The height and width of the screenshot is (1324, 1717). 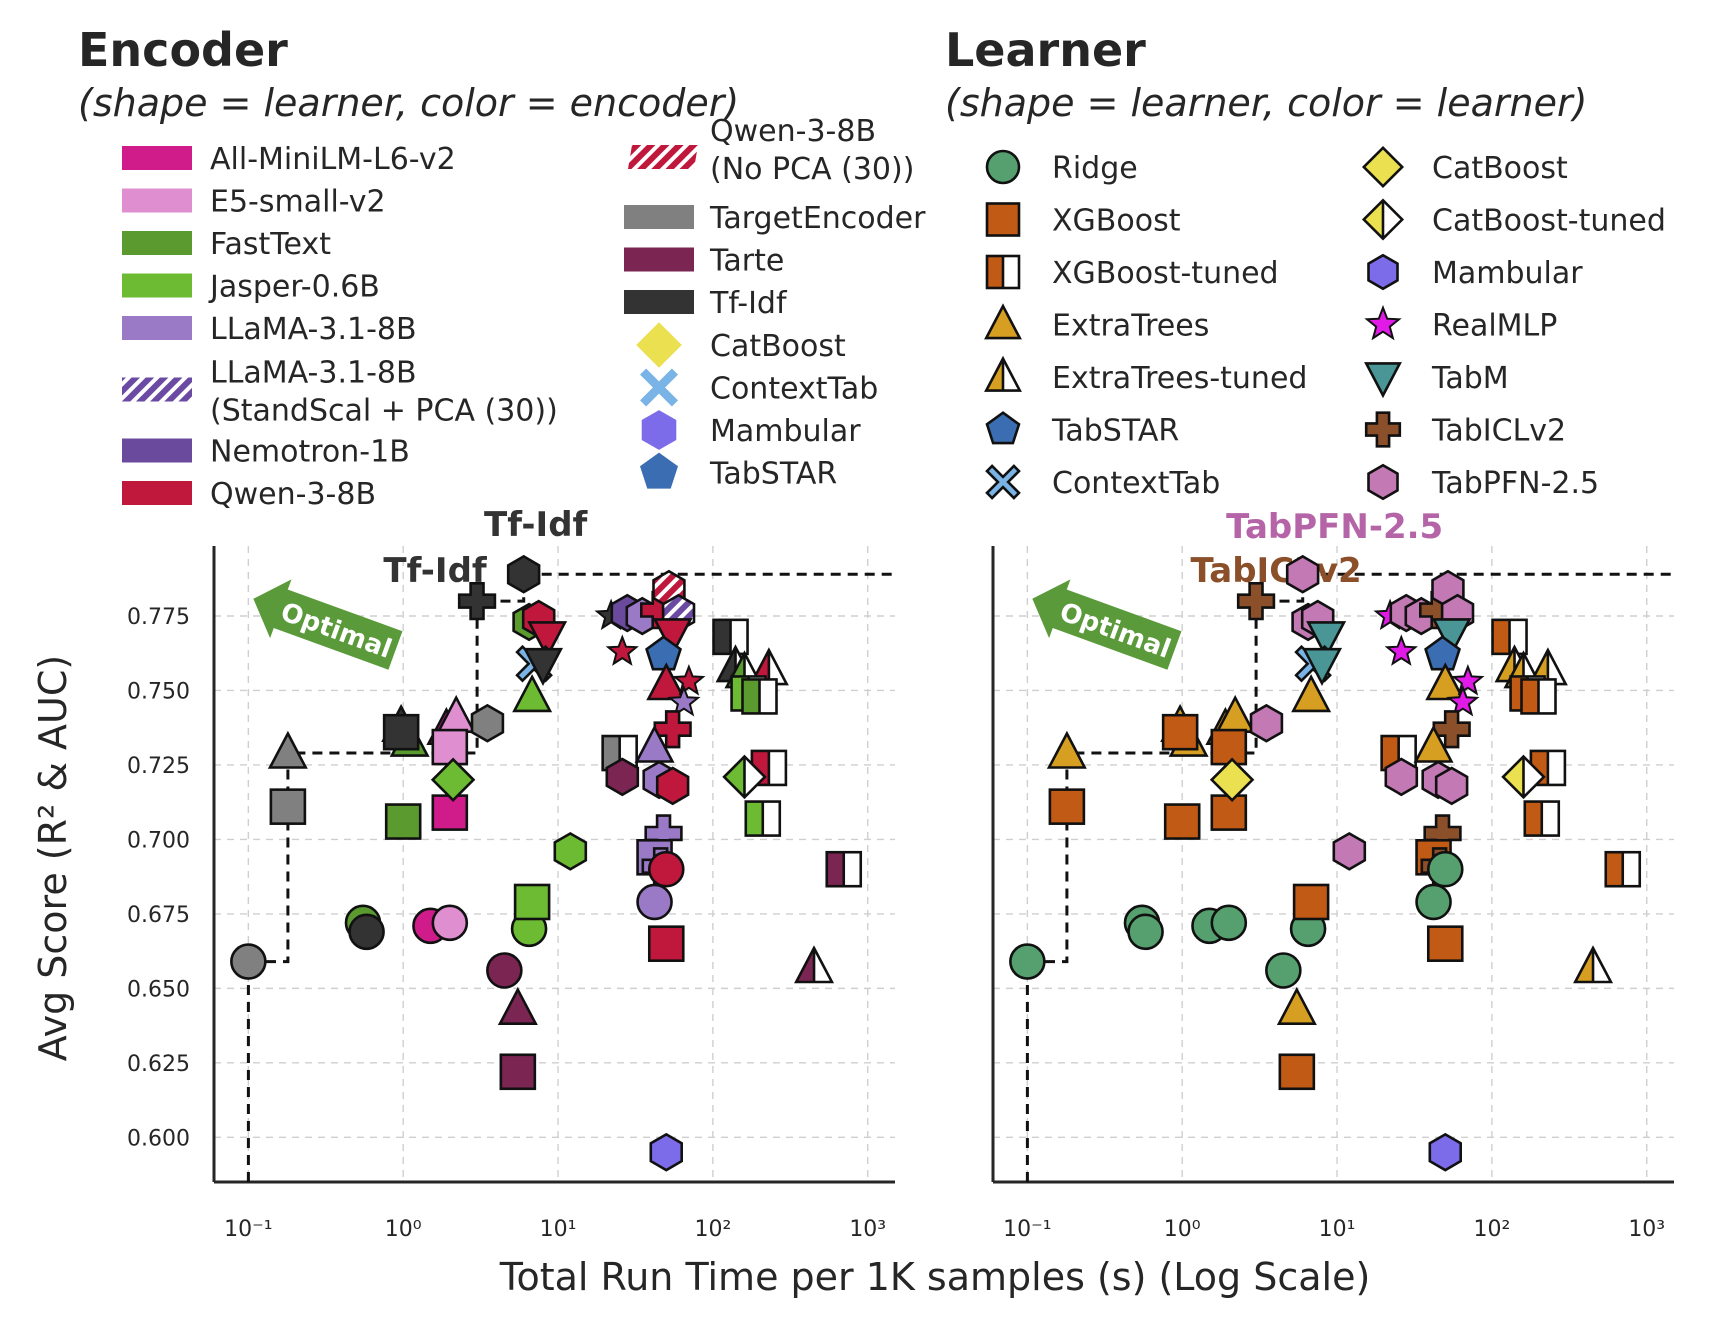 What do you see at coordinates (294, 287) in the screenshot?
I see `legend-label: Jasper-0.6B` at bounding box center [294, 287].